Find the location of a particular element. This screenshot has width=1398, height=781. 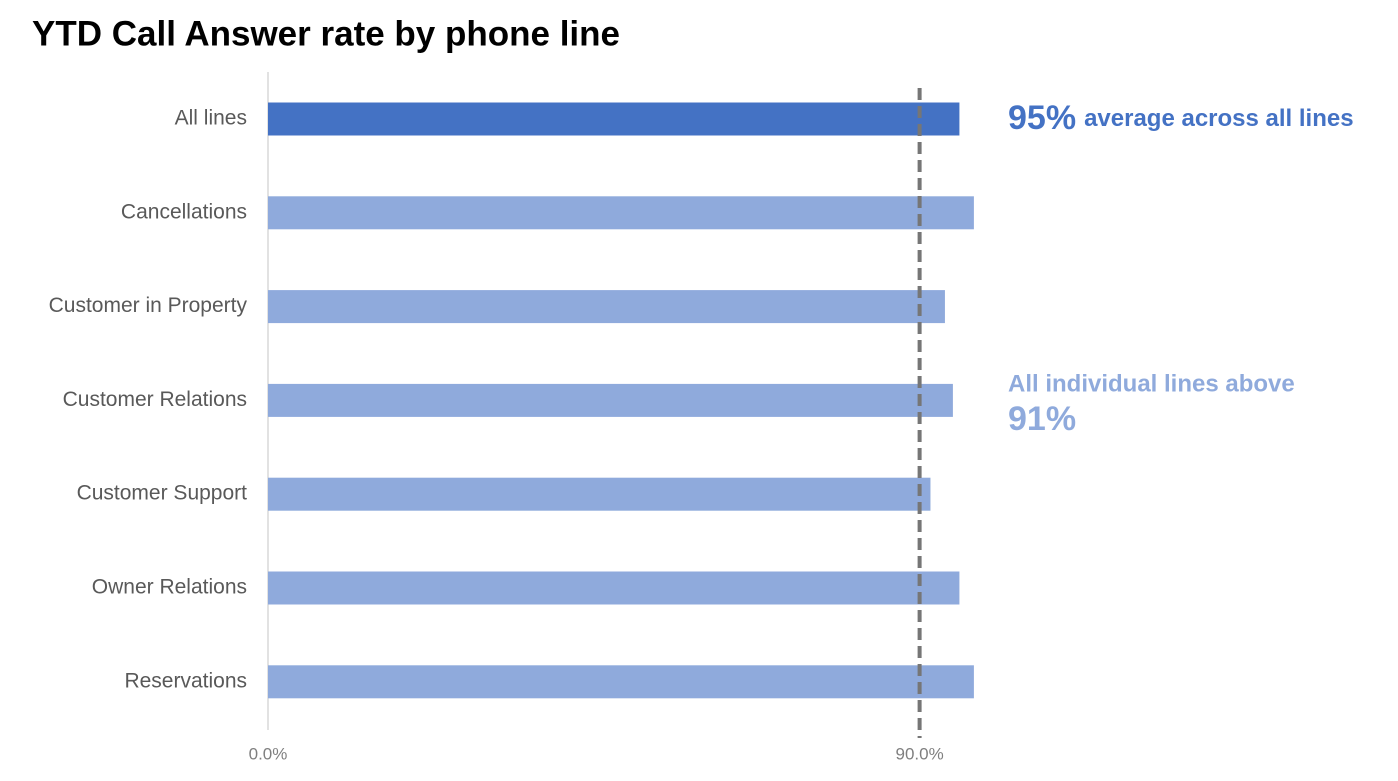

y-tick-label: Customer Relations is located at coordinates (155, 399).